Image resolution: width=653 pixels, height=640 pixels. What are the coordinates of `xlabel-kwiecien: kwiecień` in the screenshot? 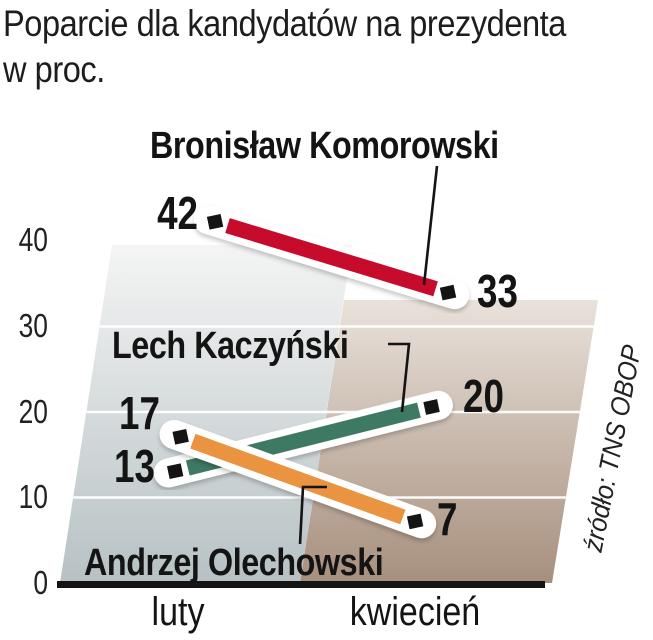 It's located at (415, 612).